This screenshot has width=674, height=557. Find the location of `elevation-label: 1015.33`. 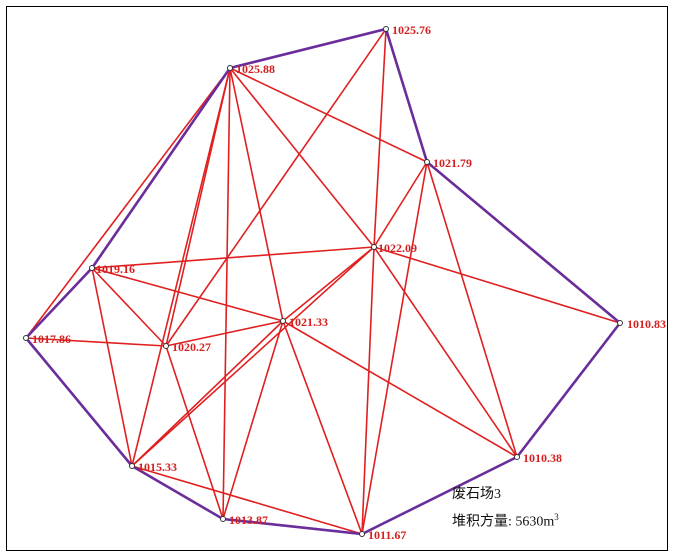

elevation-label: 1015.33 is located at coordinates (157, 467).